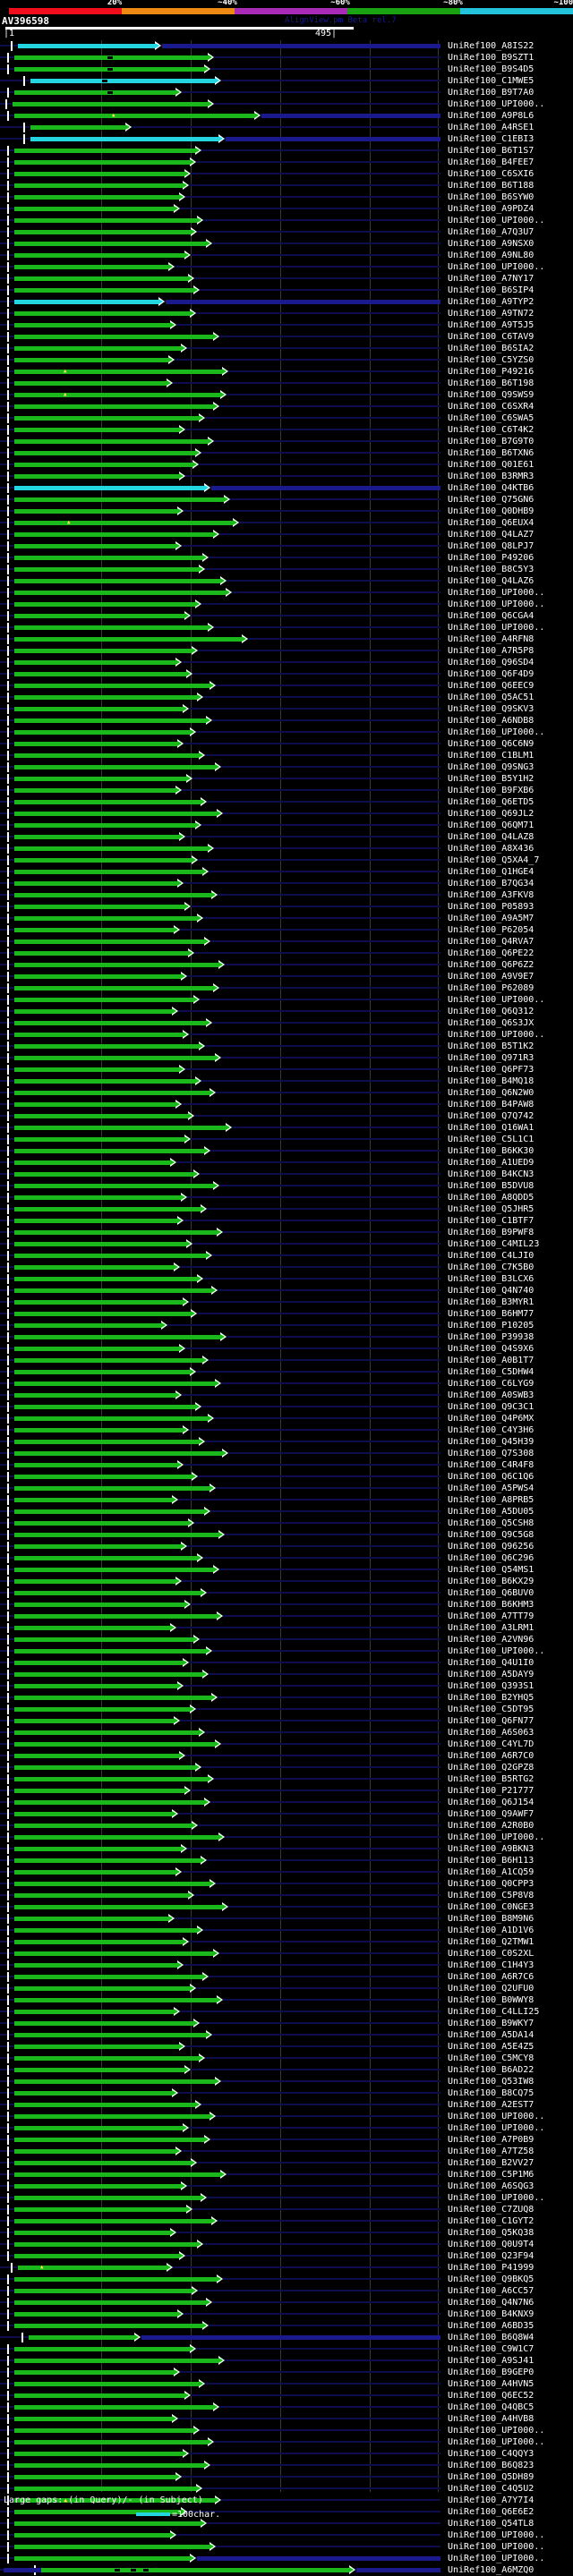  I want to click on alignment-row: UniRef100_C6SXI6, so click(286, 174).